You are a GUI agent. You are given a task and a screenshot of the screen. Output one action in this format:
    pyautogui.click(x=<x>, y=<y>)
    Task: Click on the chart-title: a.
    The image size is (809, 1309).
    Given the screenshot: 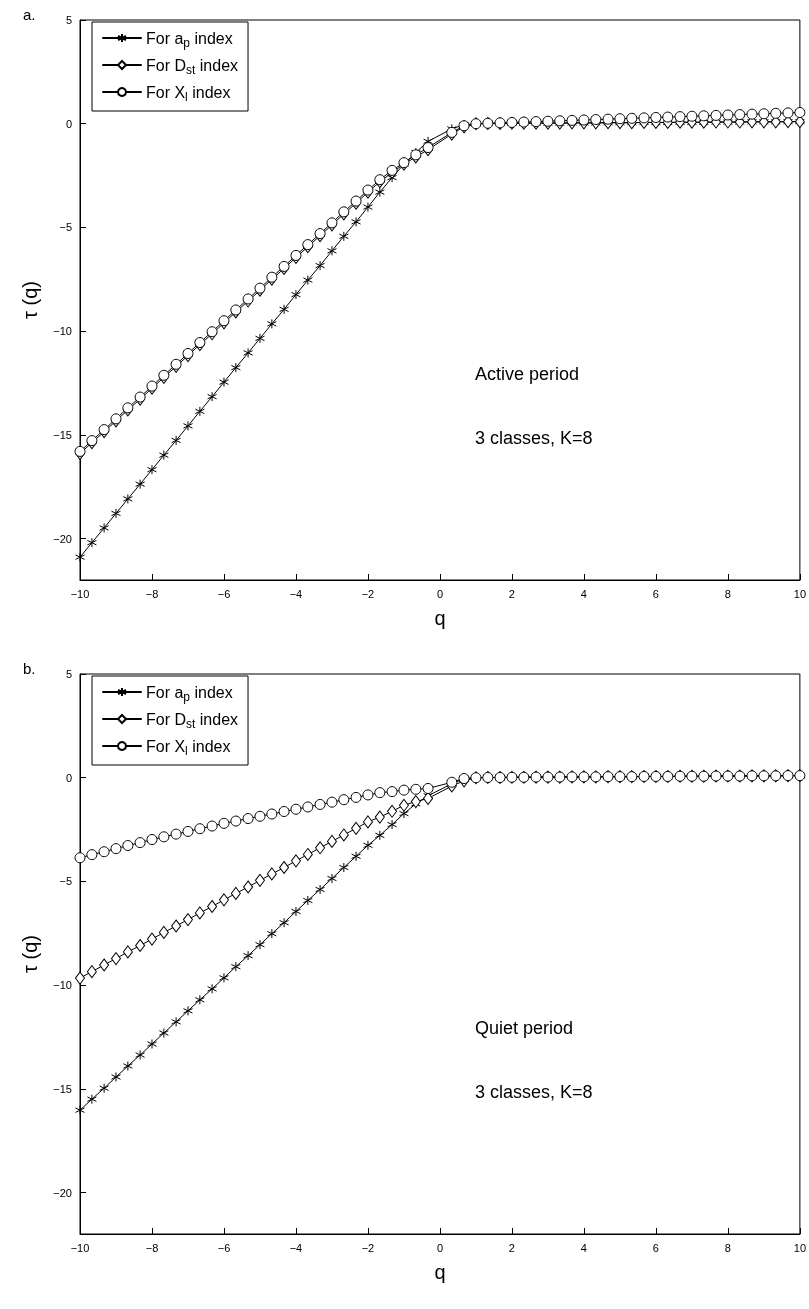 What is the action you would take?
    pyautogui.click(x=29, y=14)
    